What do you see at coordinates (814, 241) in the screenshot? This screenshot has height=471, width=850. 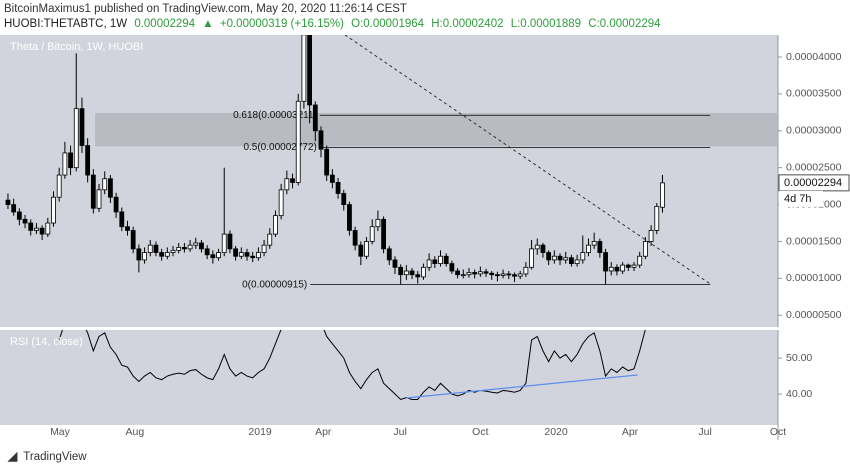 I see `y-tick-label: 0.00001500` at bounding box center [814, 241].